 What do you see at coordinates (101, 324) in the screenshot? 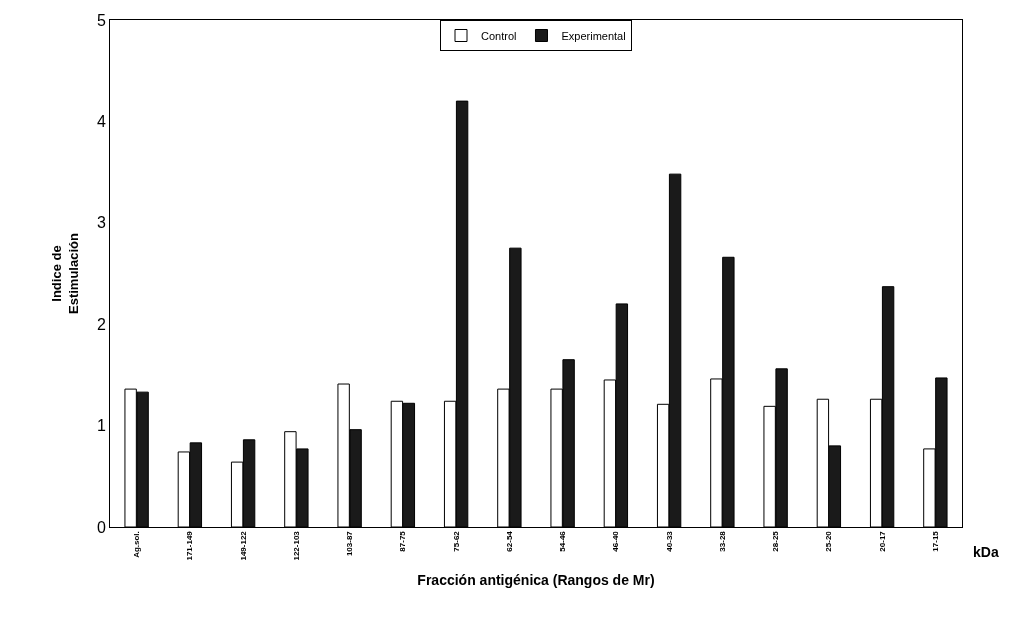
I see `y-tick-label: 2` at bounding box center [101, 324].